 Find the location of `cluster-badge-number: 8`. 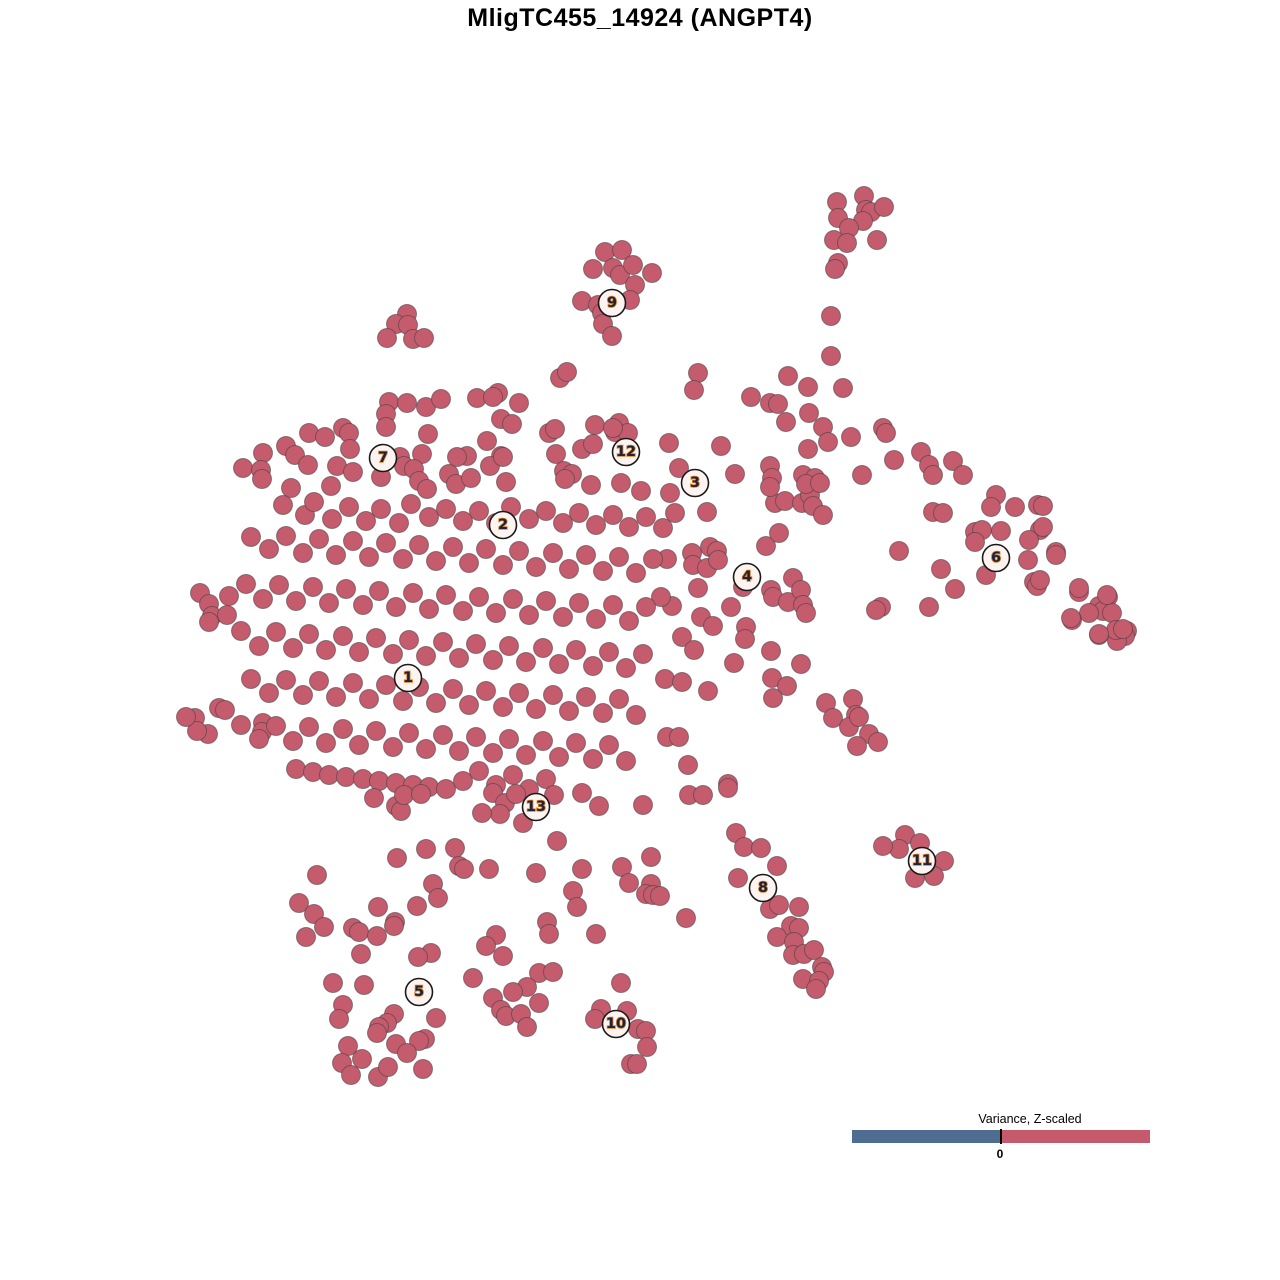

cluster-badge-number: 8 is located at coordinates (763, 888).